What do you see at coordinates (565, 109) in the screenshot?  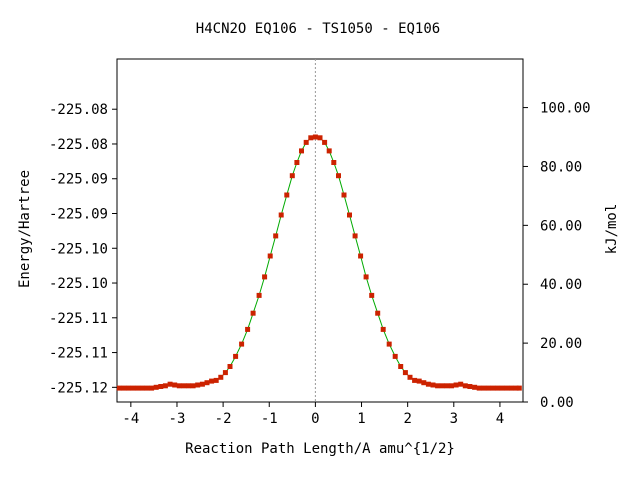 I see `y2-tick-label: 100.00` at bounding box center [565, 109].